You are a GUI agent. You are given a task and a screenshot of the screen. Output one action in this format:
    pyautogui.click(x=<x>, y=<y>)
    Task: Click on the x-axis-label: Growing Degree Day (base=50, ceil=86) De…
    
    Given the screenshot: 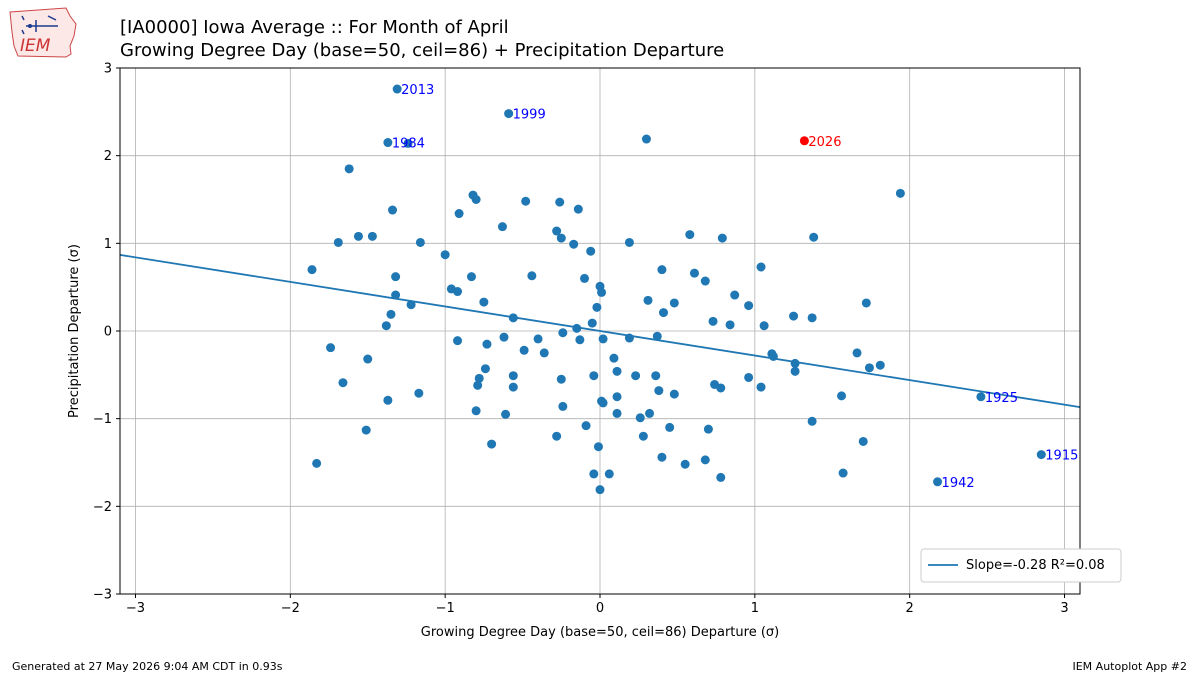 What is the action you would take?
    pyautogui.click(x=600, y=632)
    